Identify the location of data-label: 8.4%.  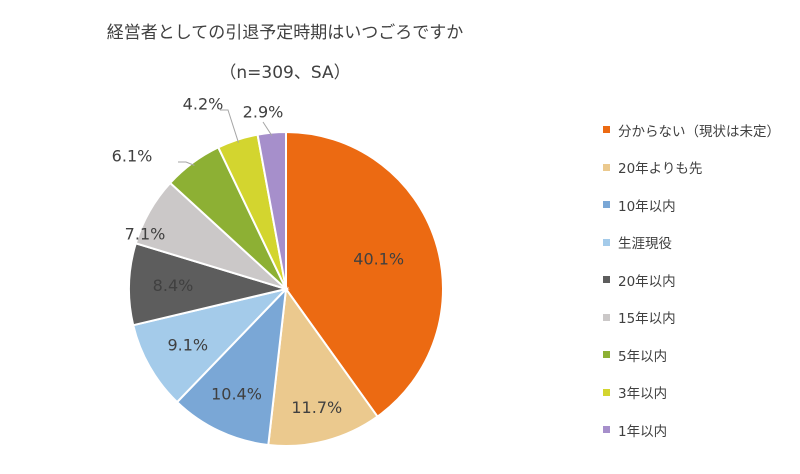
(173, 285).